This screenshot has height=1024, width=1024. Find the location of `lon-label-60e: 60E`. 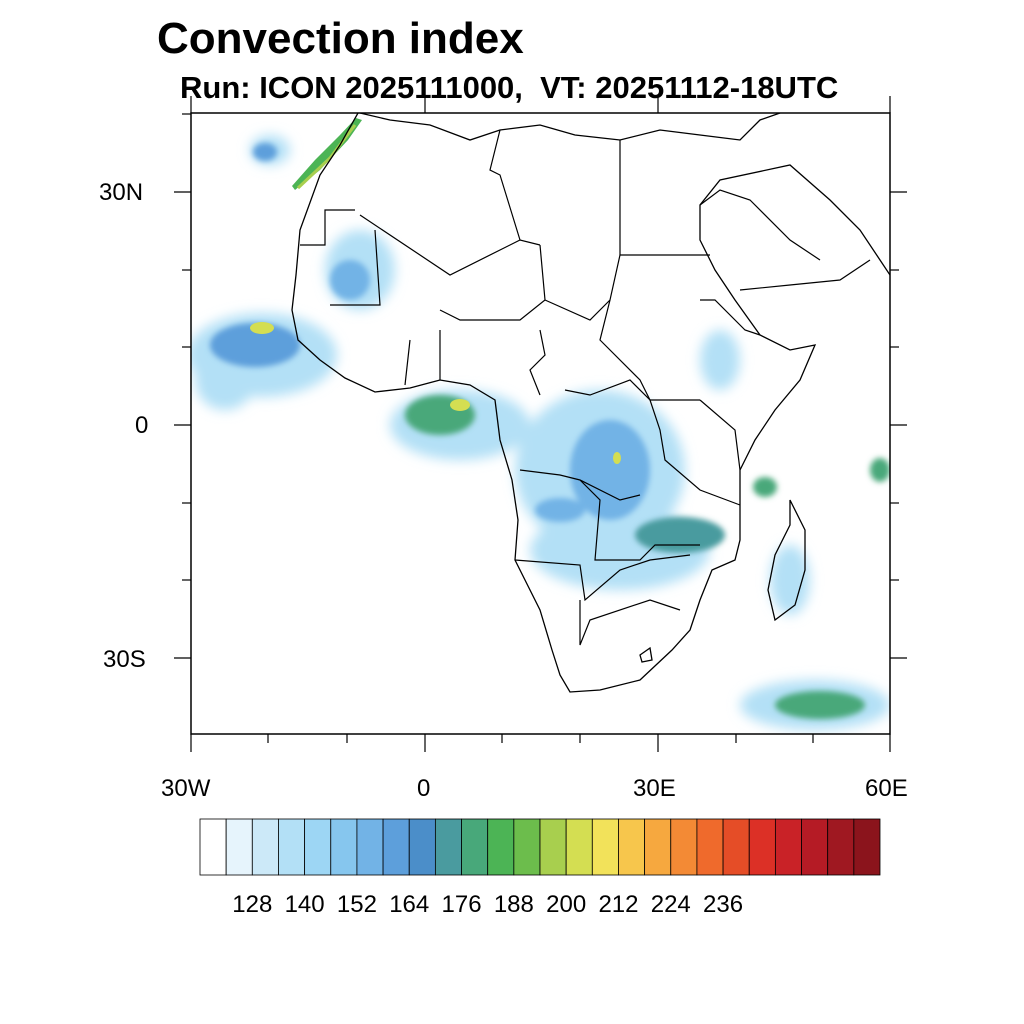

lon-label-60e: 60E is located at coordinates (886, 788).